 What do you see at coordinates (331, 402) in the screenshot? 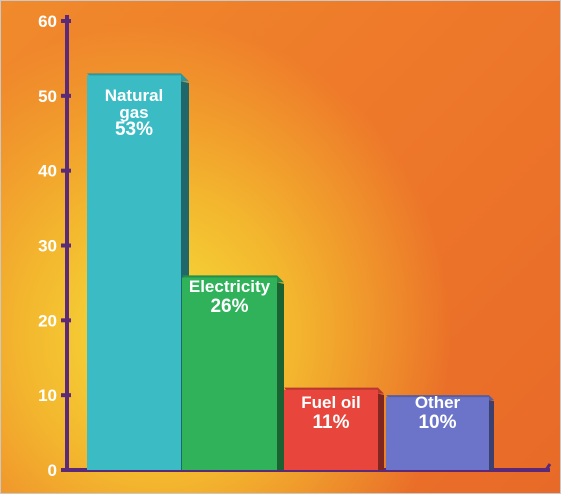
I see `bar-category-label: Fuel oil` at bounding box center [331, 402].